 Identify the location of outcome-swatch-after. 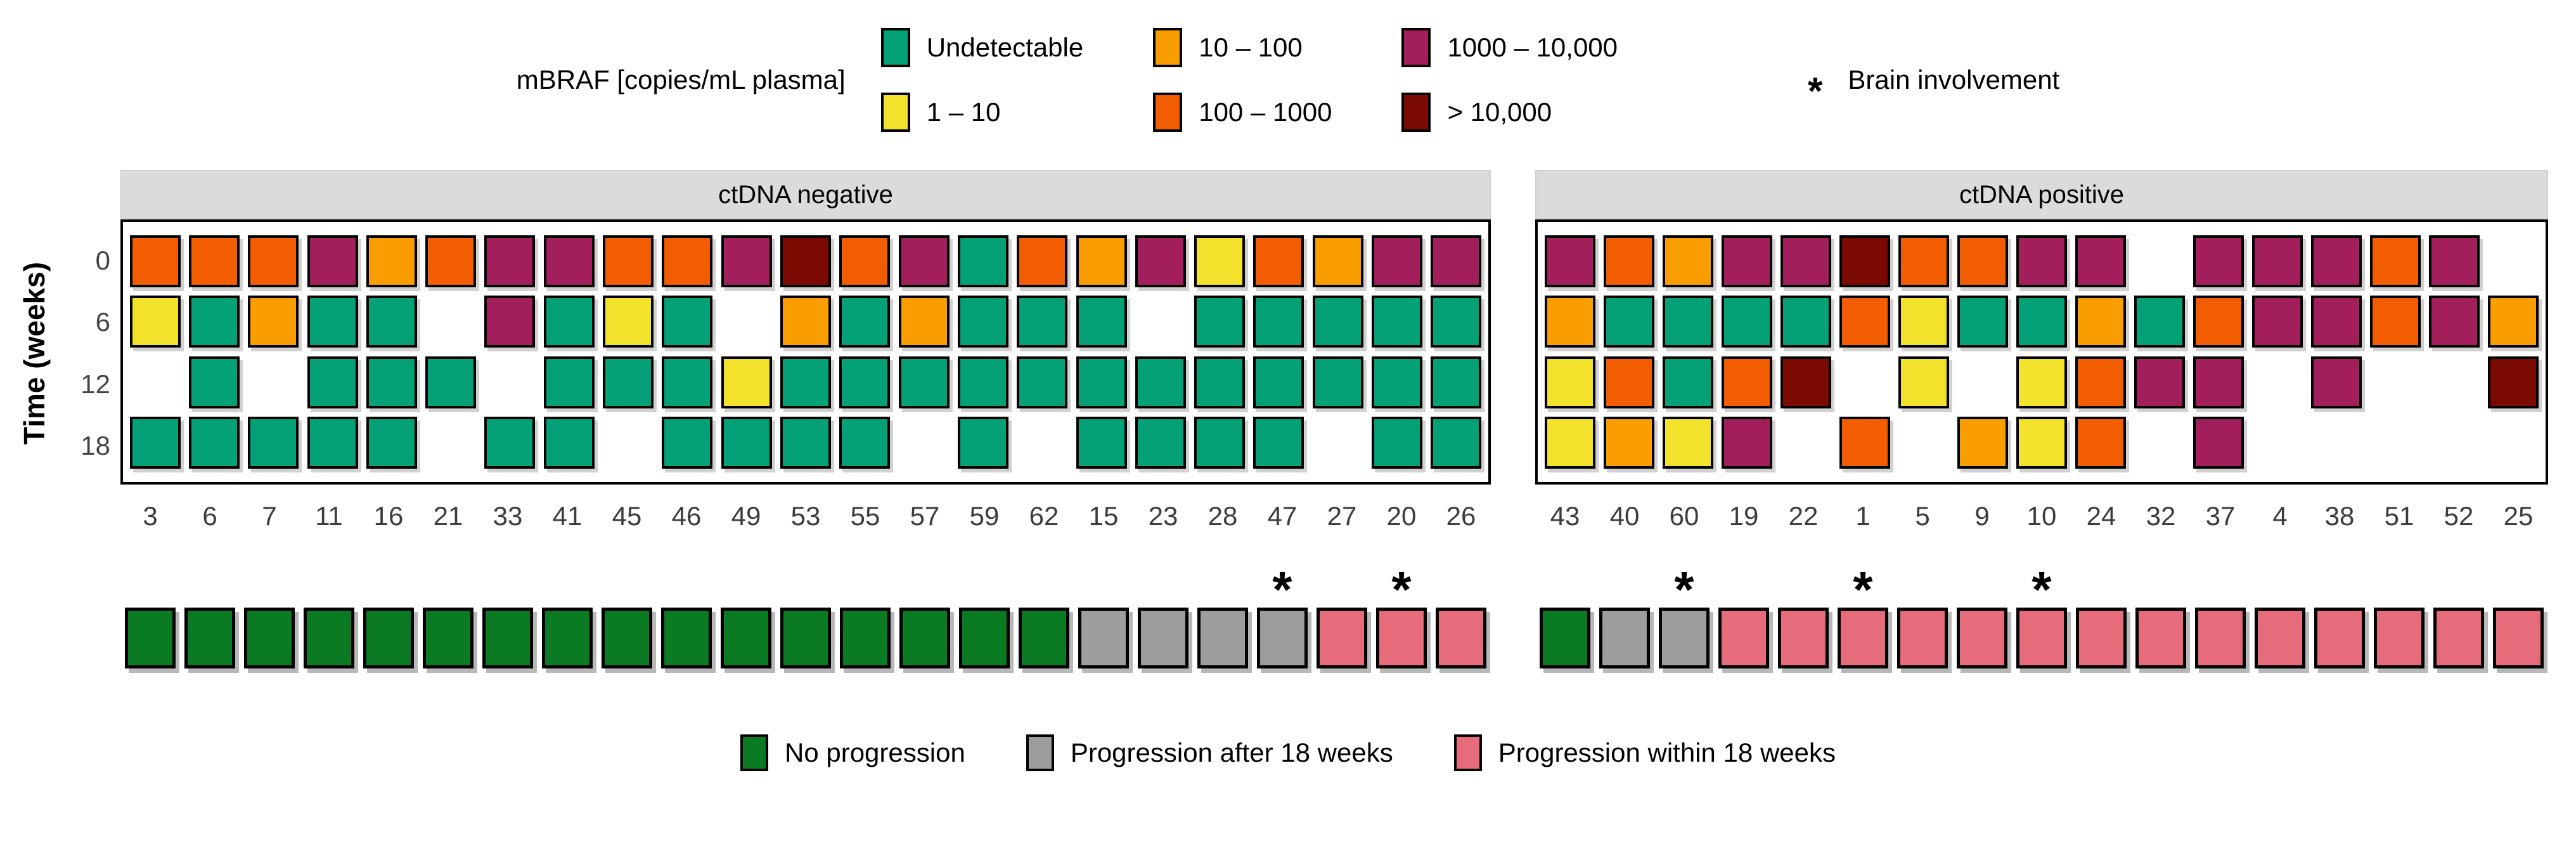
(1040, 752).